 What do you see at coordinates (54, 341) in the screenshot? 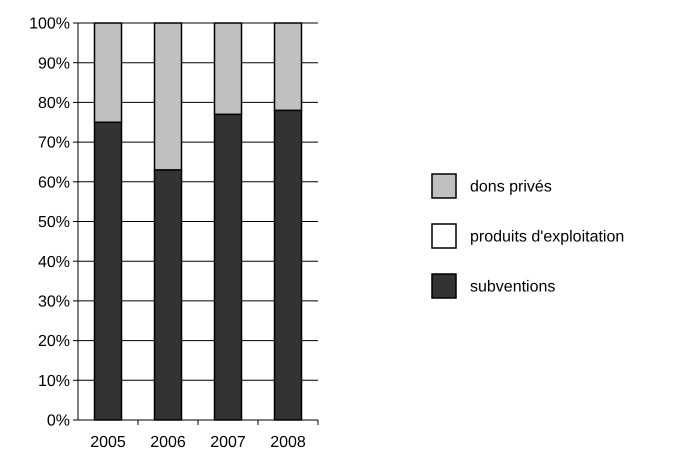
I see `y-tick-label: 20%` at bounding box center [54, 341].